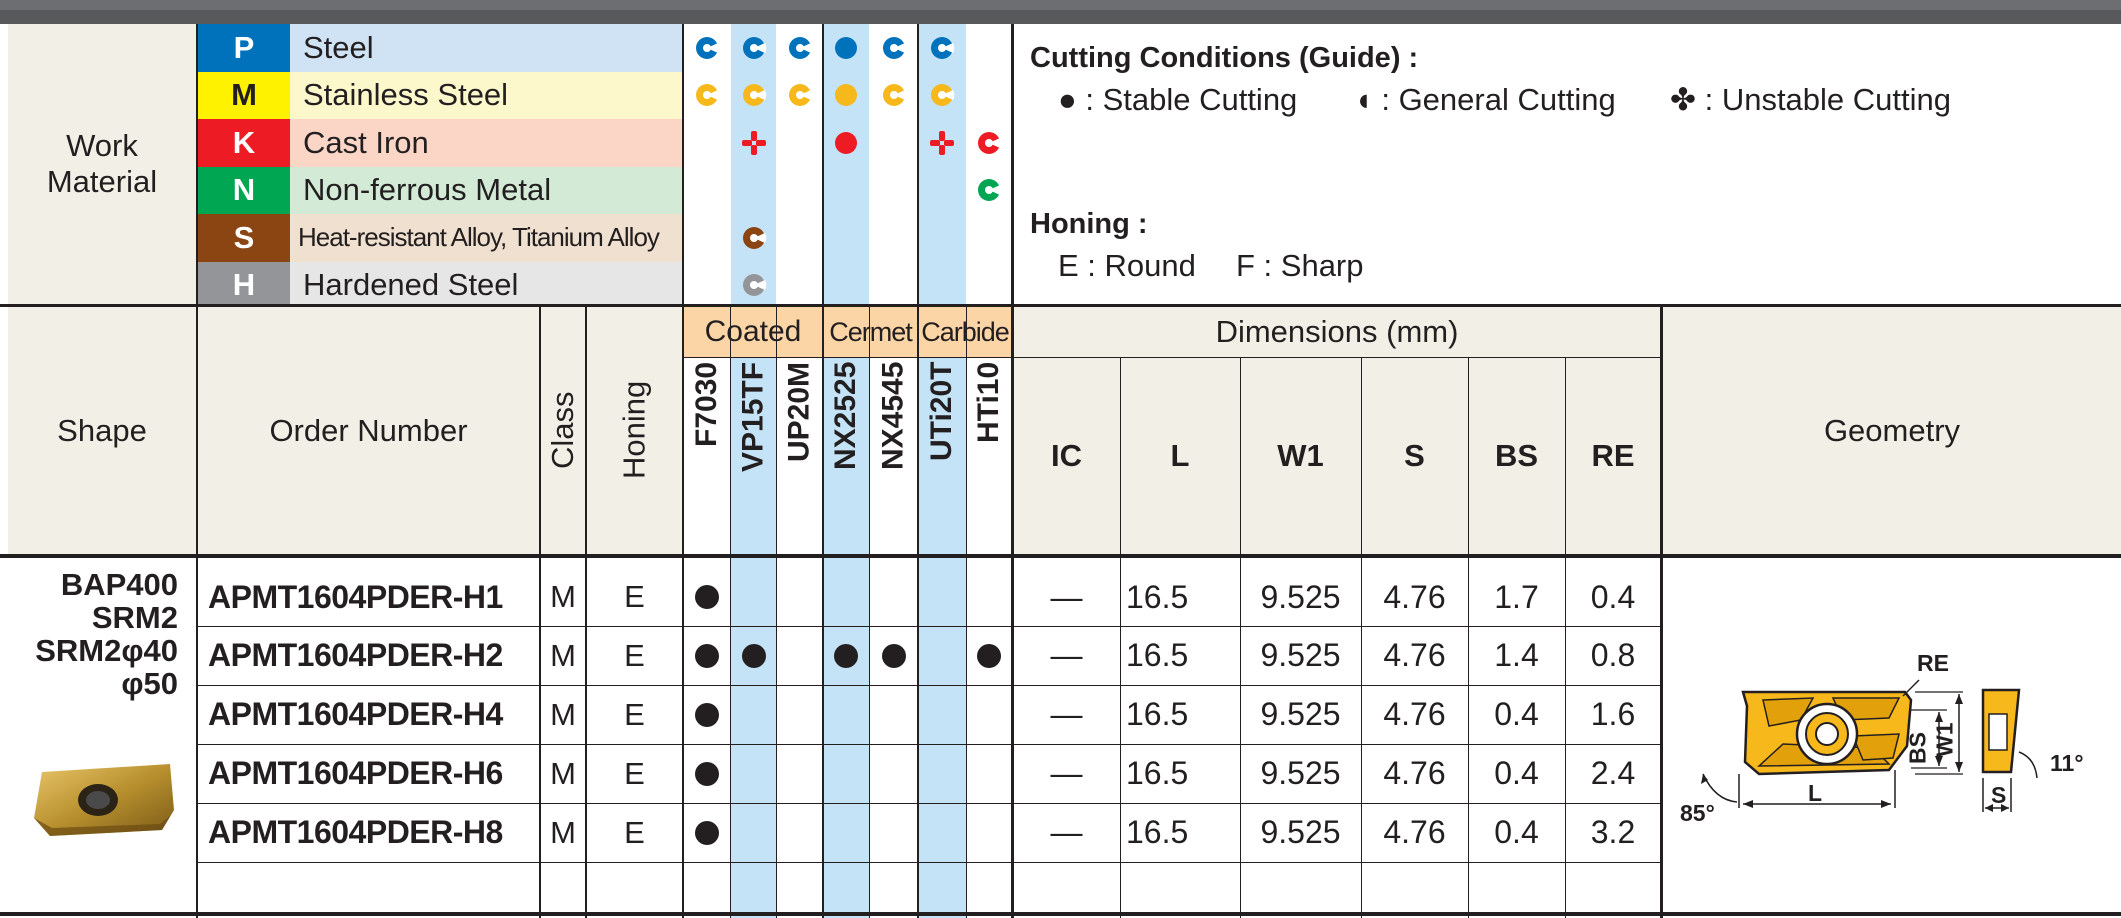 The height and width of the screenshot is (918, 2121). I want to click on general-cutting-icon-f7030-p, so click(708, 47).